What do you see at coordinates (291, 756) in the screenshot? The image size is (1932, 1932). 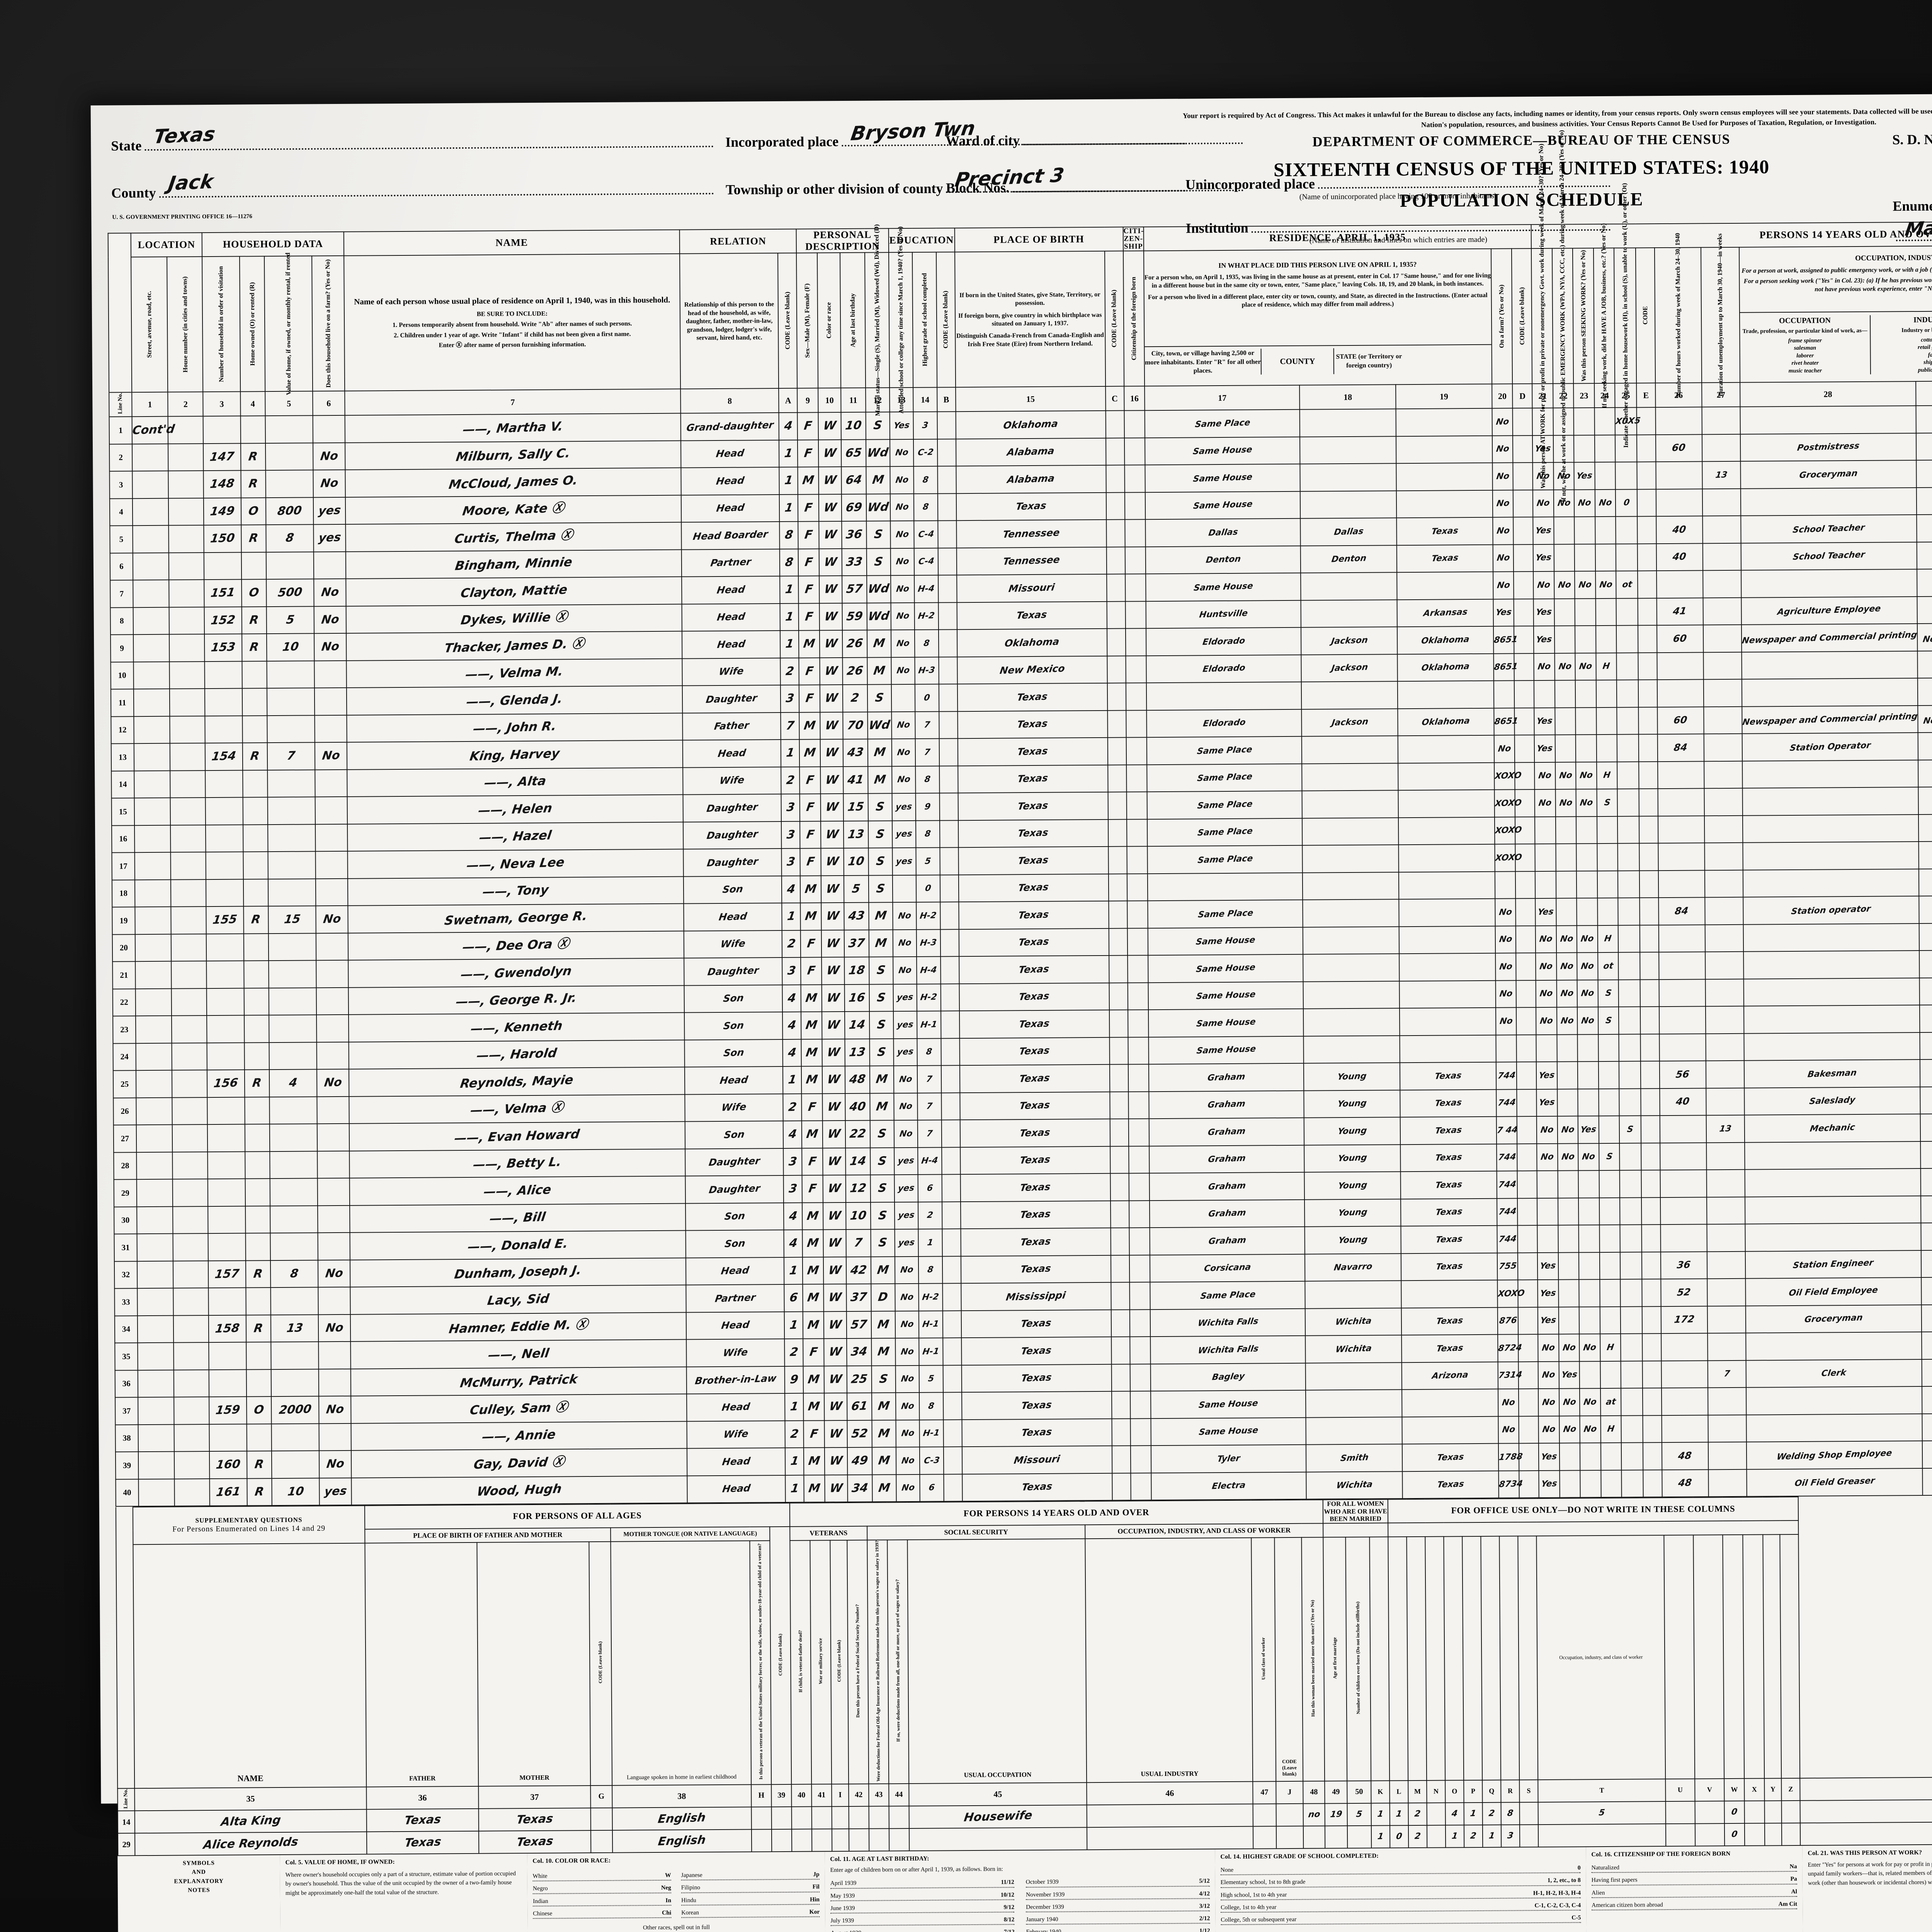 I see `cell-val: 7` at bounding box center [291, 756].